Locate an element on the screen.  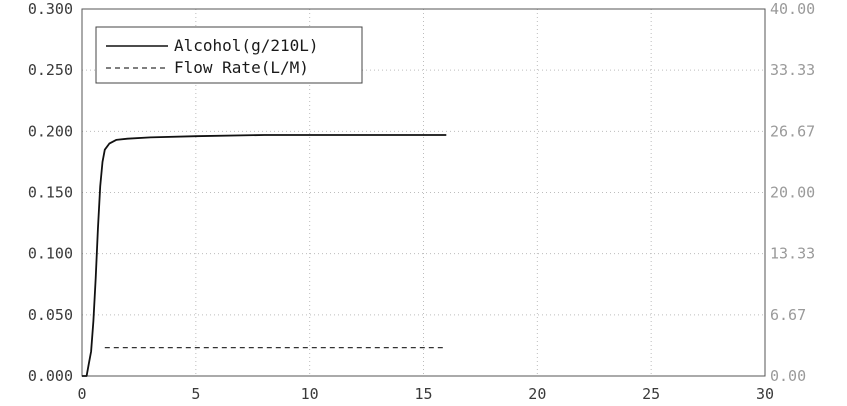
right-tick-label: 20.00 is located at coordinates (792, 193).